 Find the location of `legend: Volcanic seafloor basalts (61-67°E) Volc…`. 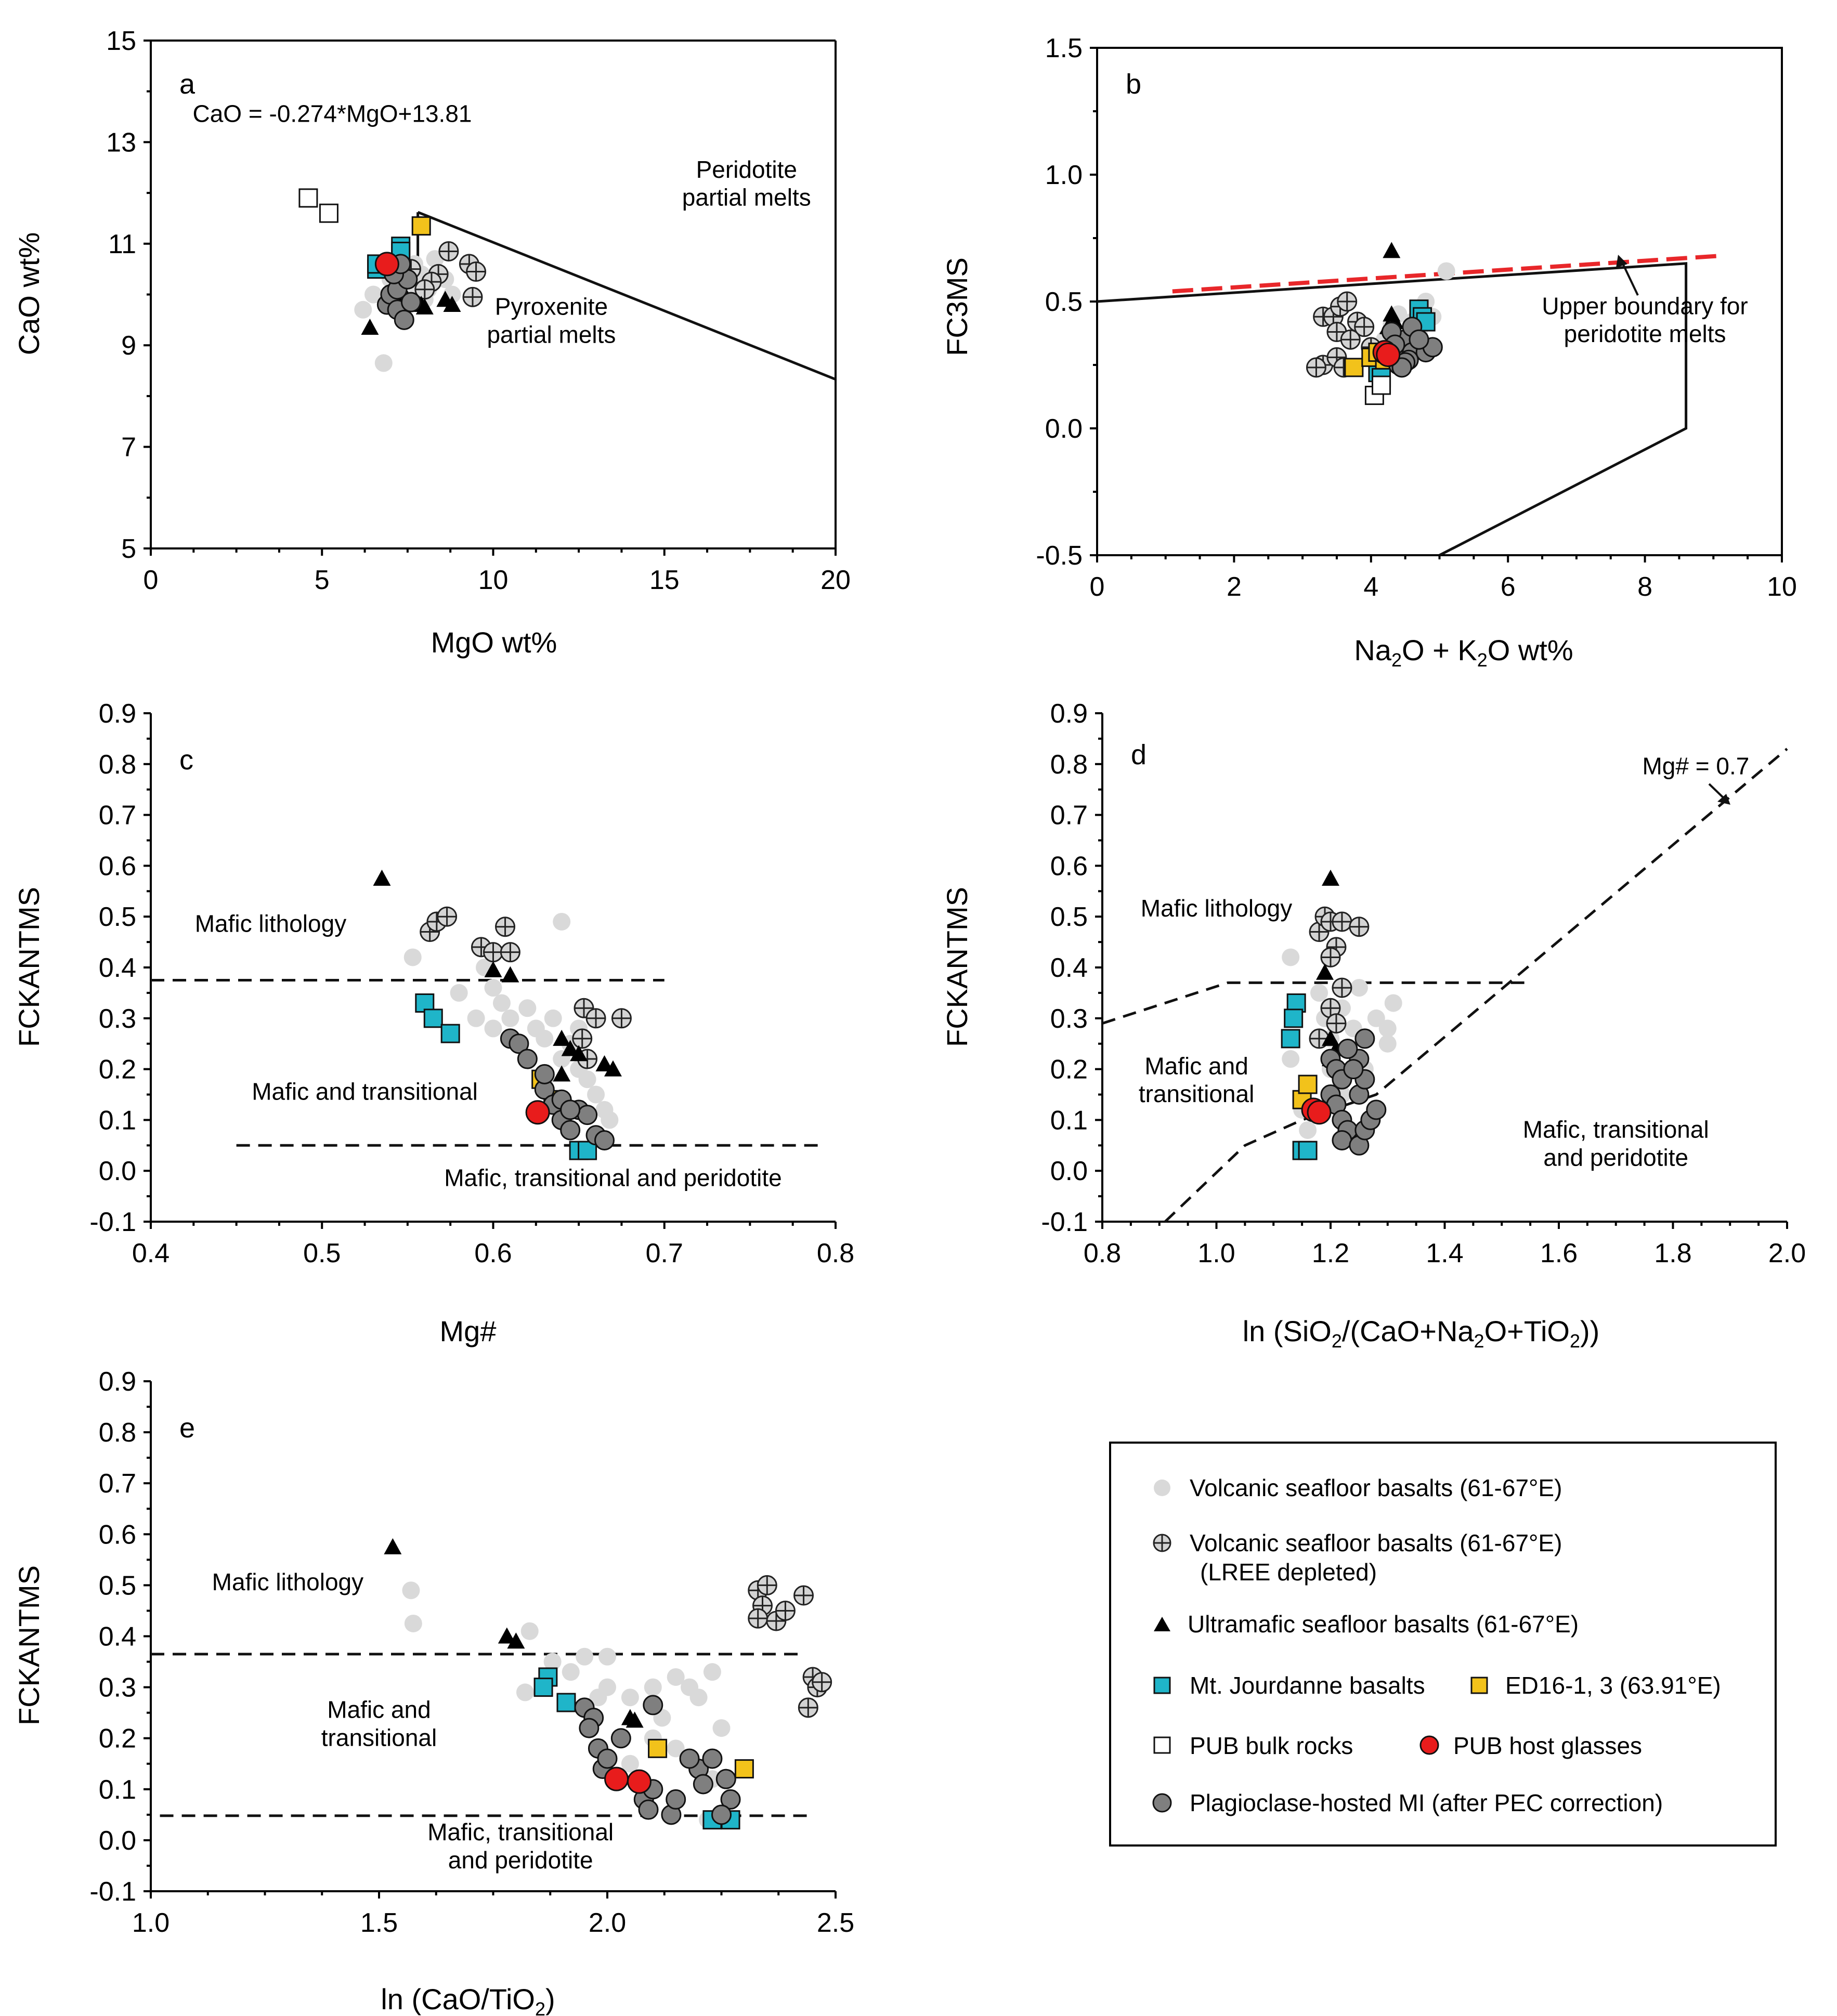

legend: Volcanic seafloor basalts (61-67°E) Volc… is located at coordinates (1443, 1644).